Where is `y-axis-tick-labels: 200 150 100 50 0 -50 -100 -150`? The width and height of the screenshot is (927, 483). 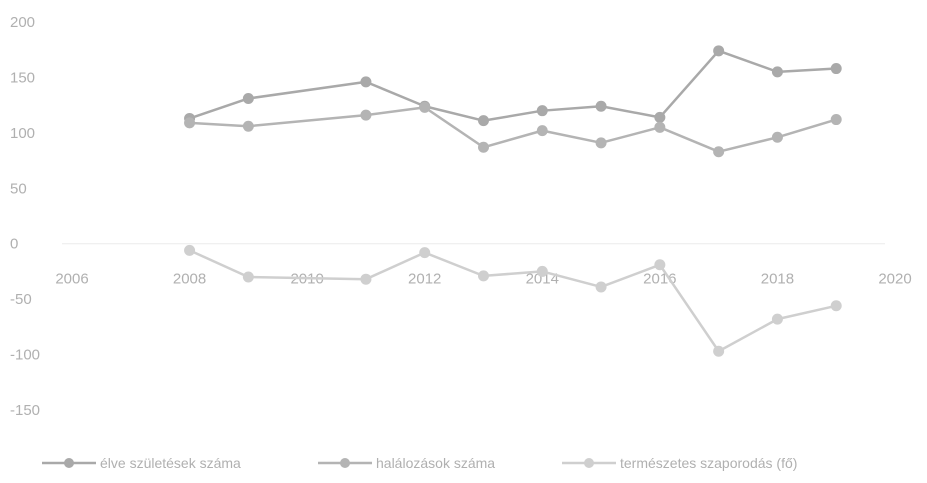
y-axis-tick-labels: 200 150 100 50 0 -50 -100 -150 is located at coordinates (25, 216).